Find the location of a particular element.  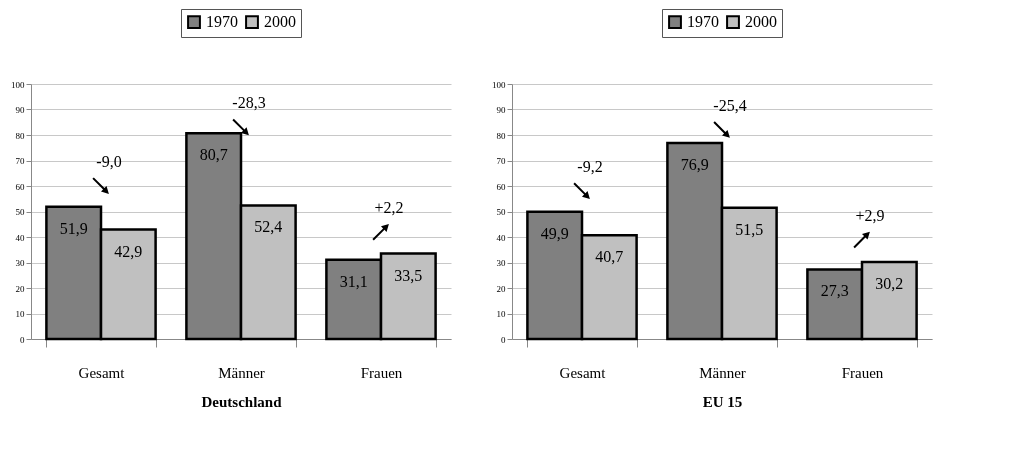

annotation: -9,2 is located at coordinates (590, 167).